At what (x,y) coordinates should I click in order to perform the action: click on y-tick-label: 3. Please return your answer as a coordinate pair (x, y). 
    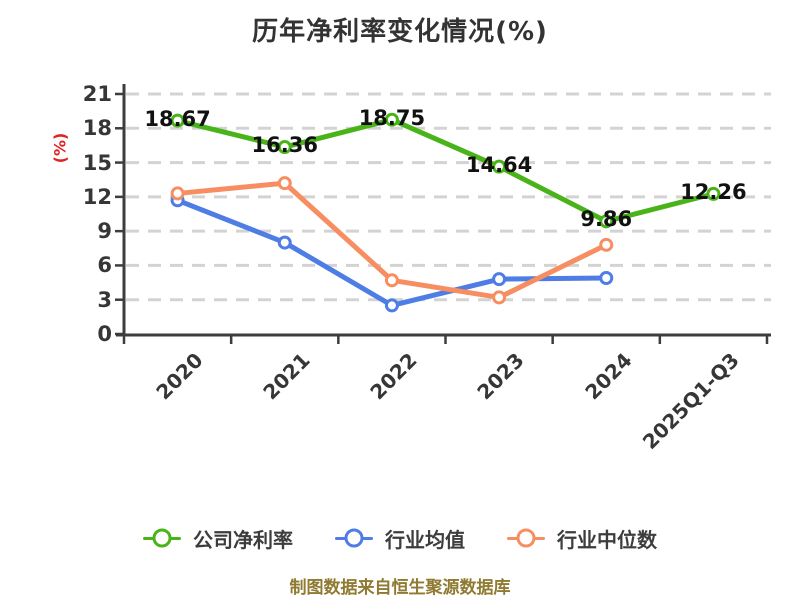
    Looking at the image, I should click on (104, 299).